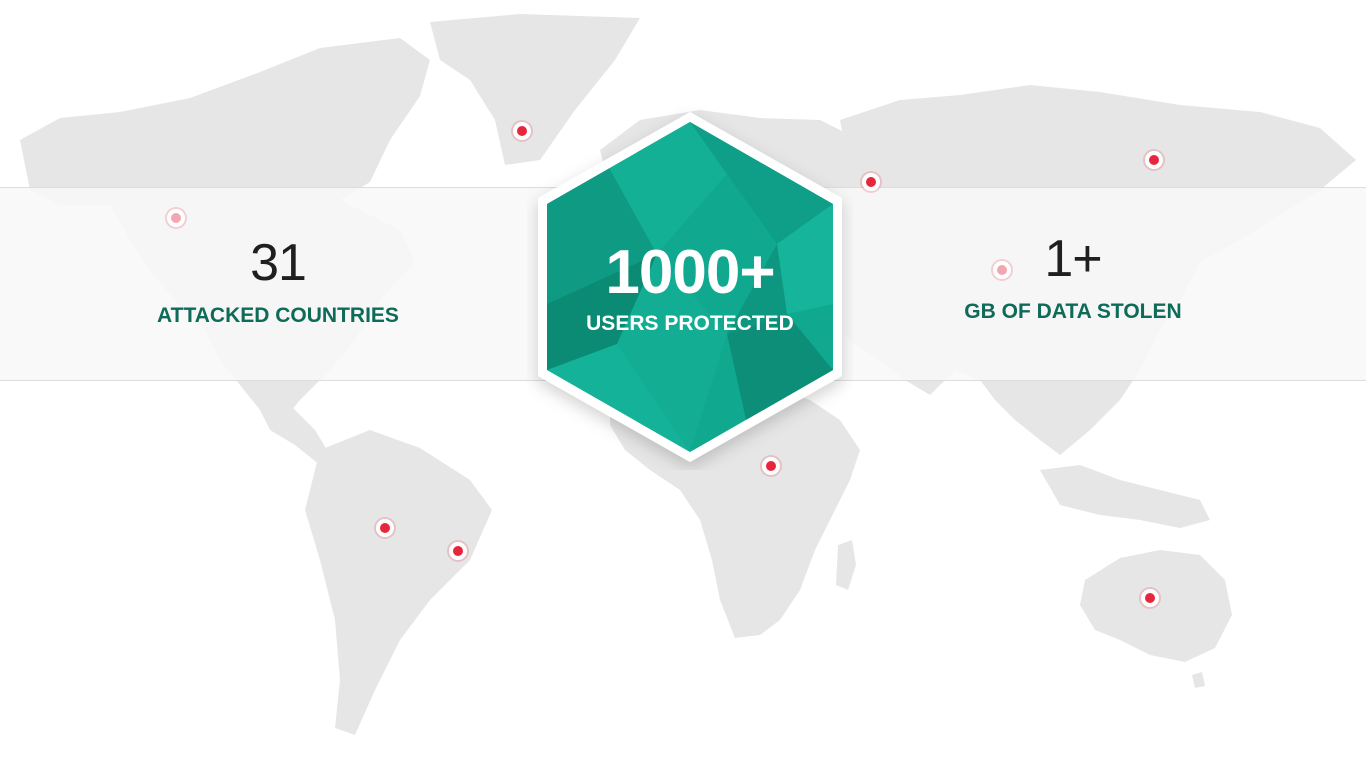 The height and width of the screenshot is (768, 1366). I want to click on stat-label: ATTACKED COUNTRIES, so click(278, 315).